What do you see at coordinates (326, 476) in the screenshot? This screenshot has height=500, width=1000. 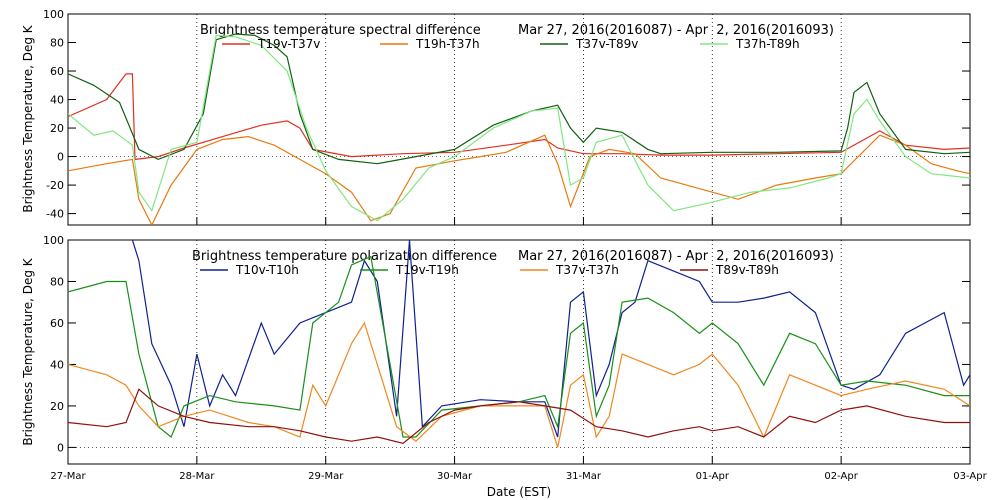 I see `x-tick-label: 29-Mar` at bounding box center [326, 476].